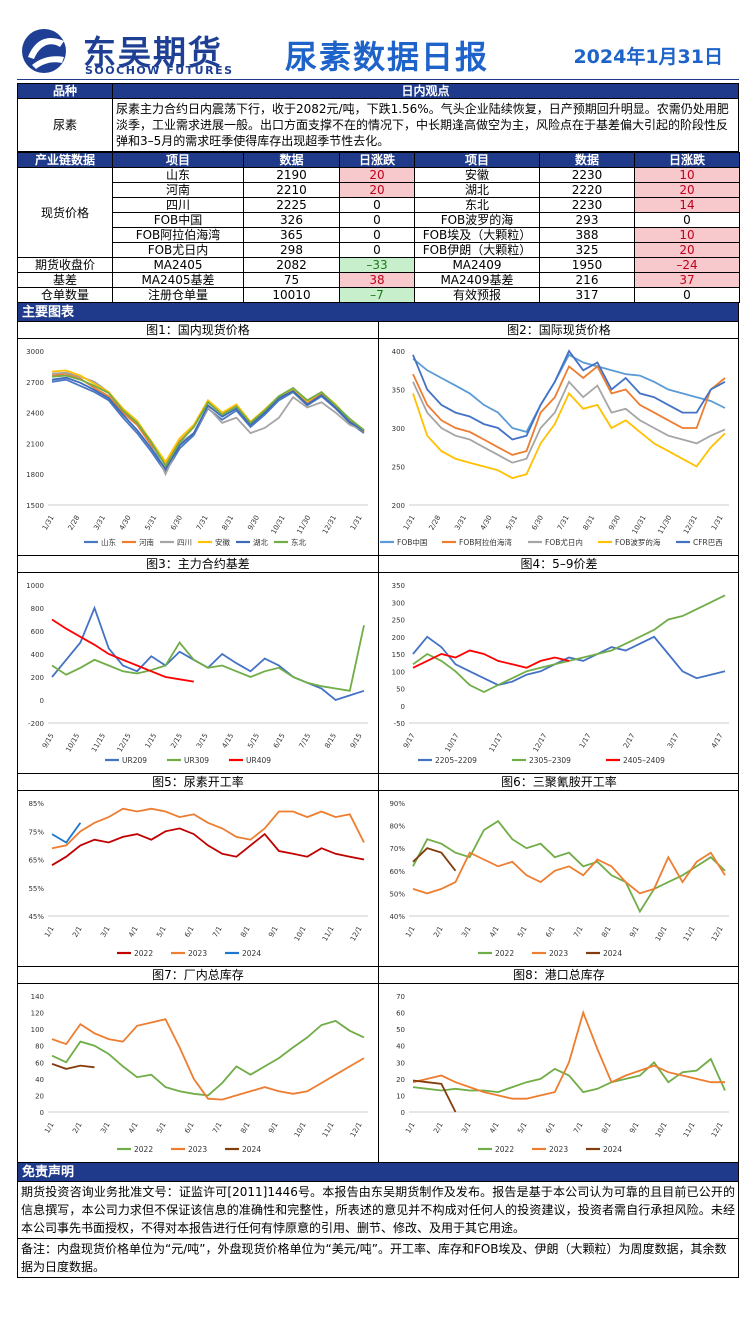 The height and width of the screenshot is (1336, 756). I want to click on item-value: 293, so click(587, 220).